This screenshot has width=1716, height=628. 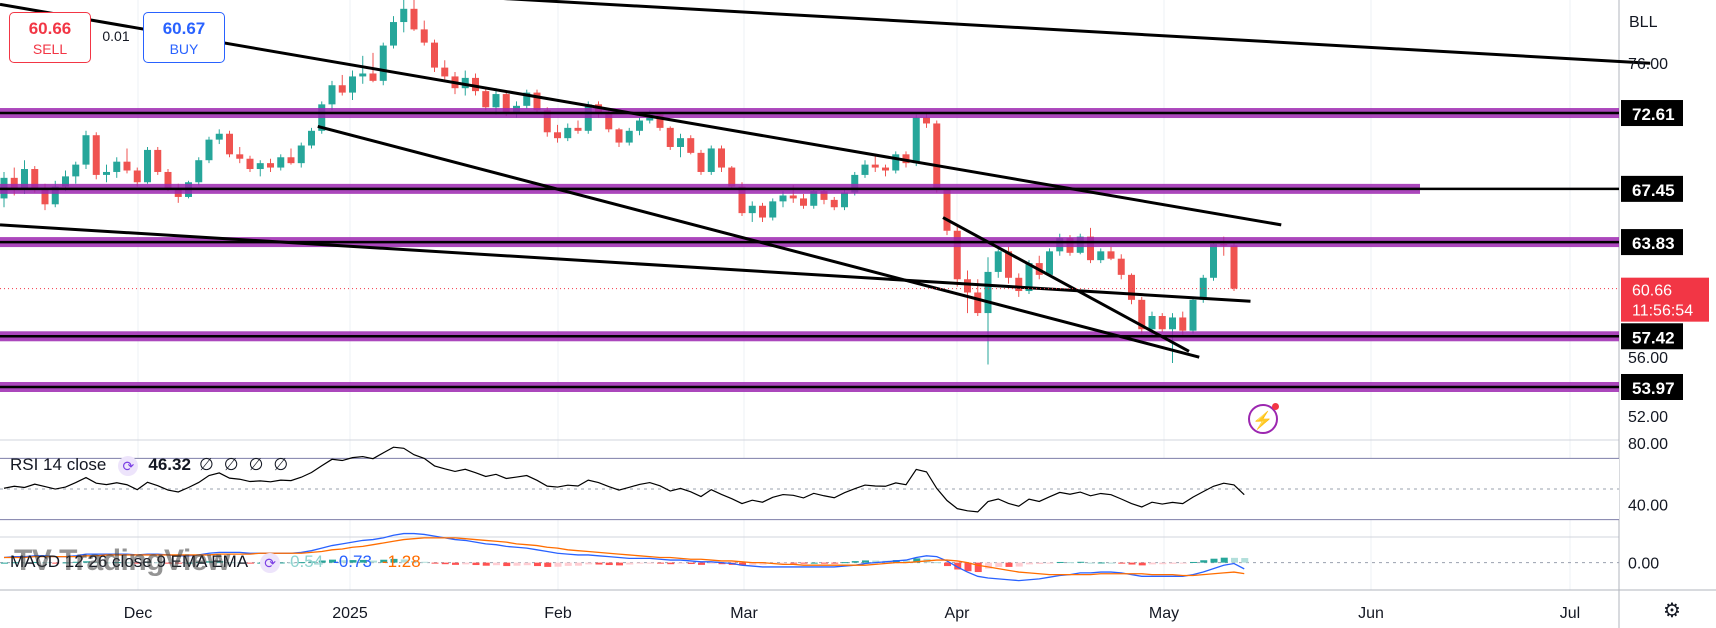 What do you see at coordinates (1164, 613) in the screenshot?
I see `time-tick-label: May` at bounding box center [1164, 613].